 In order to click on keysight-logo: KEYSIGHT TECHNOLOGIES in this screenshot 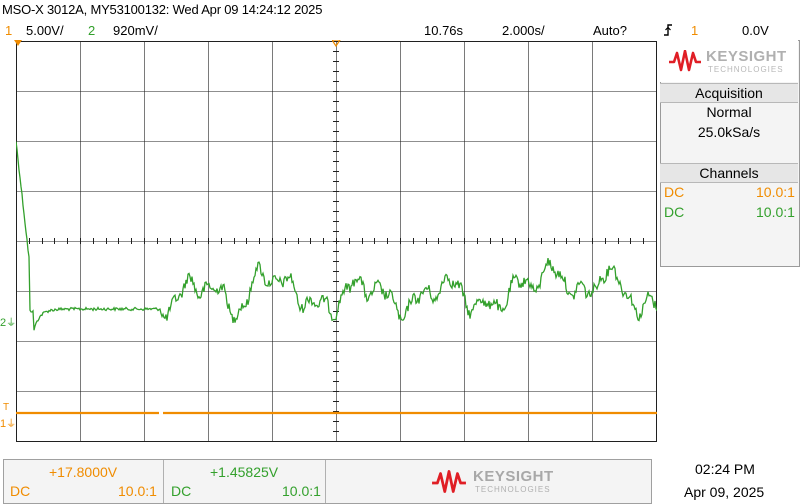, I will do `click(729, 61)`.